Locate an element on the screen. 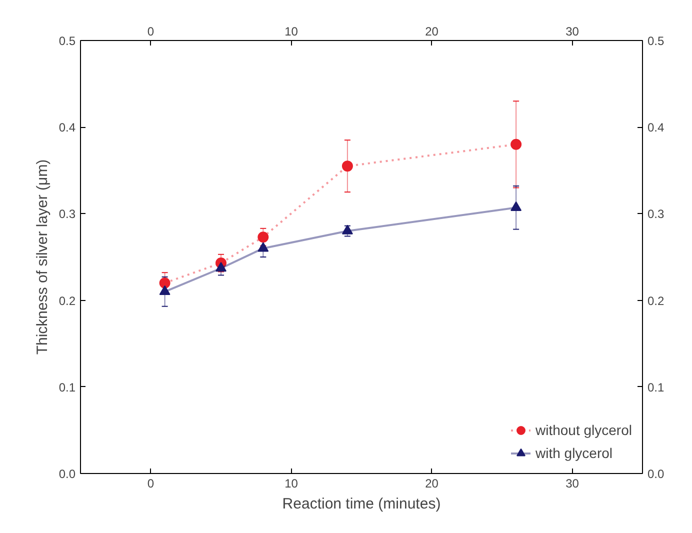  y2-tick-label: 0.5 is located at coordinates (656, 41).